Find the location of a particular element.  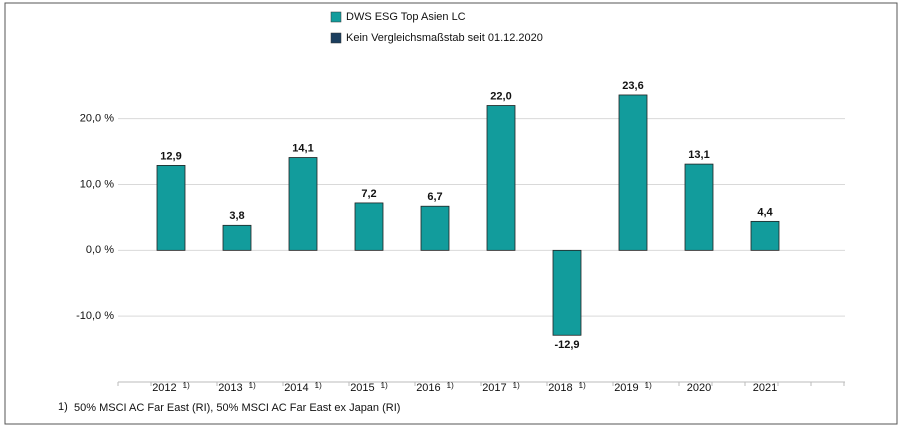

category: 2017 is located at coordinates (494, 388).